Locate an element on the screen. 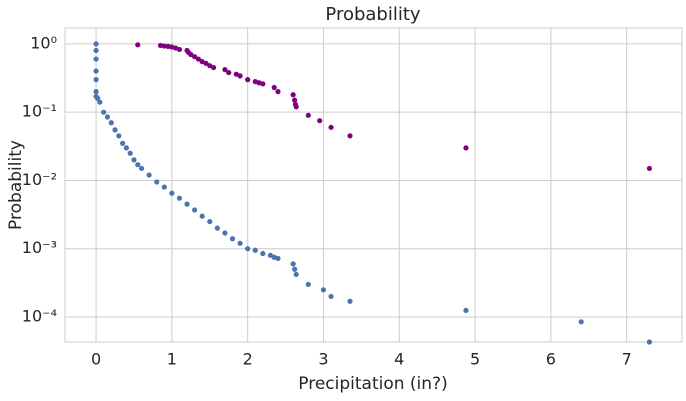 This screenshot has width=686, height=401. y-tick-label: 10⁰ is located at coordinates (43, 42).